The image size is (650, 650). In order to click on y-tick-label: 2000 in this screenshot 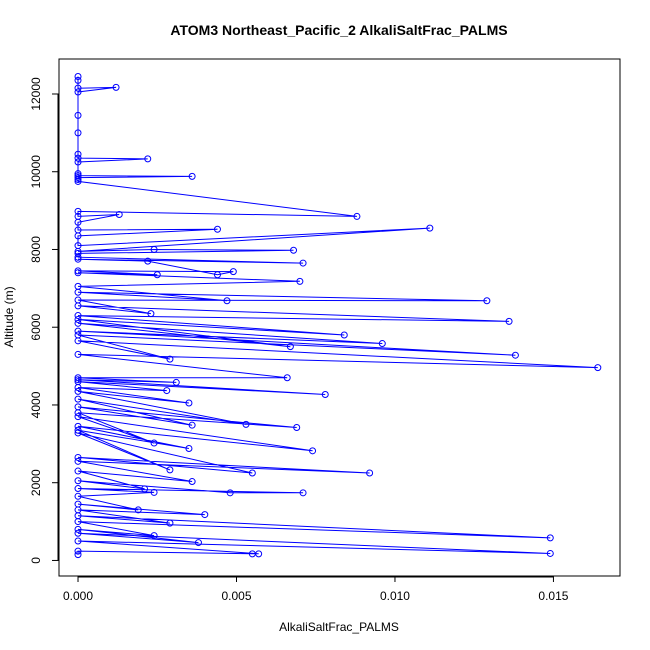, I will do `click(36, 482)`.